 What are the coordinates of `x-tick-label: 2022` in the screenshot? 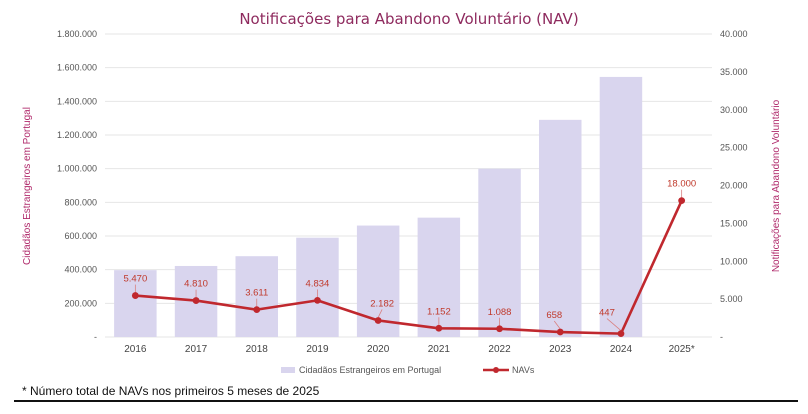 It's located at (499, 349).